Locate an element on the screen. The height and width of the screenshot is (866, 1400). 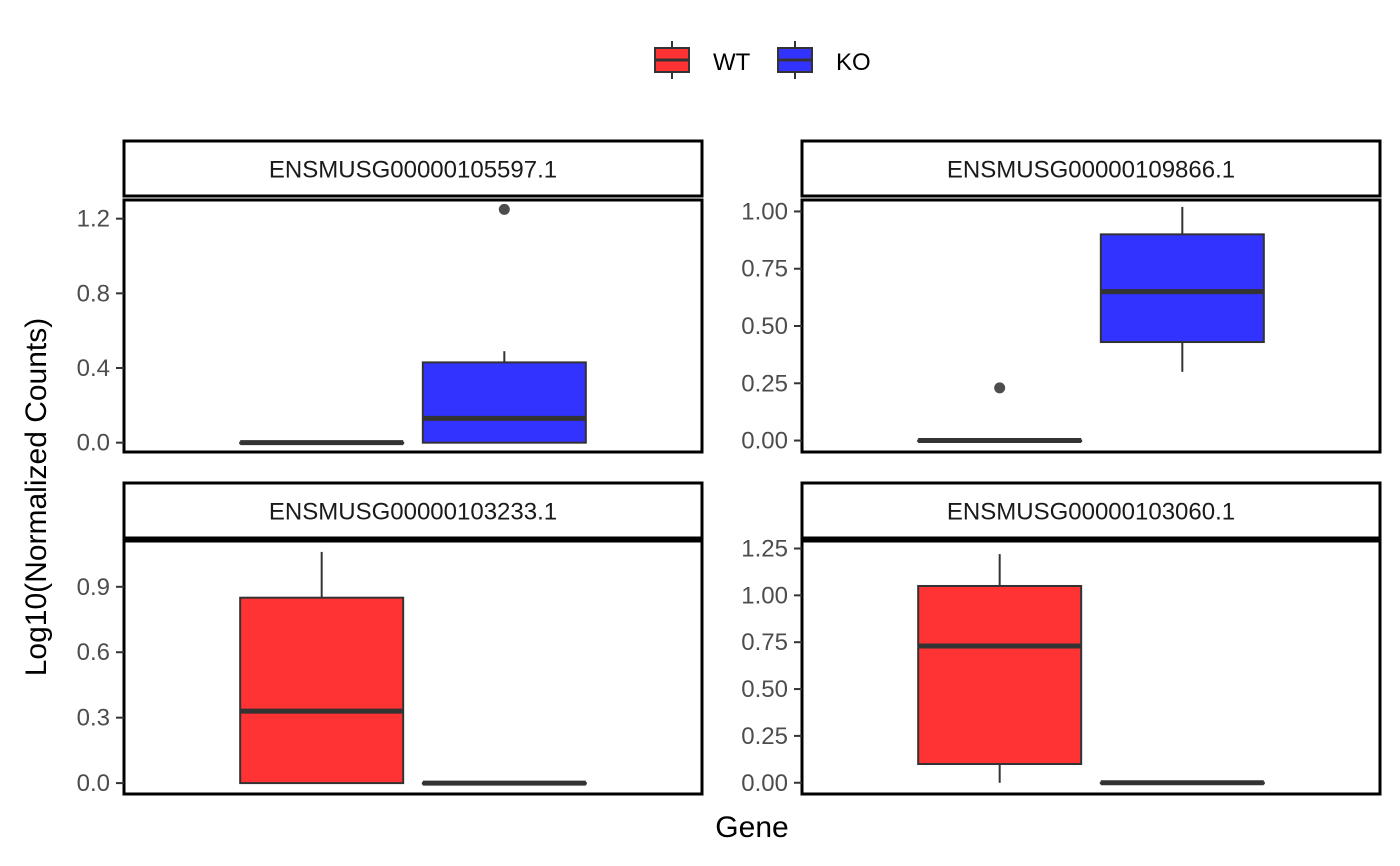
y-tick-label: 0.9 is located at coordinates (93, 587).